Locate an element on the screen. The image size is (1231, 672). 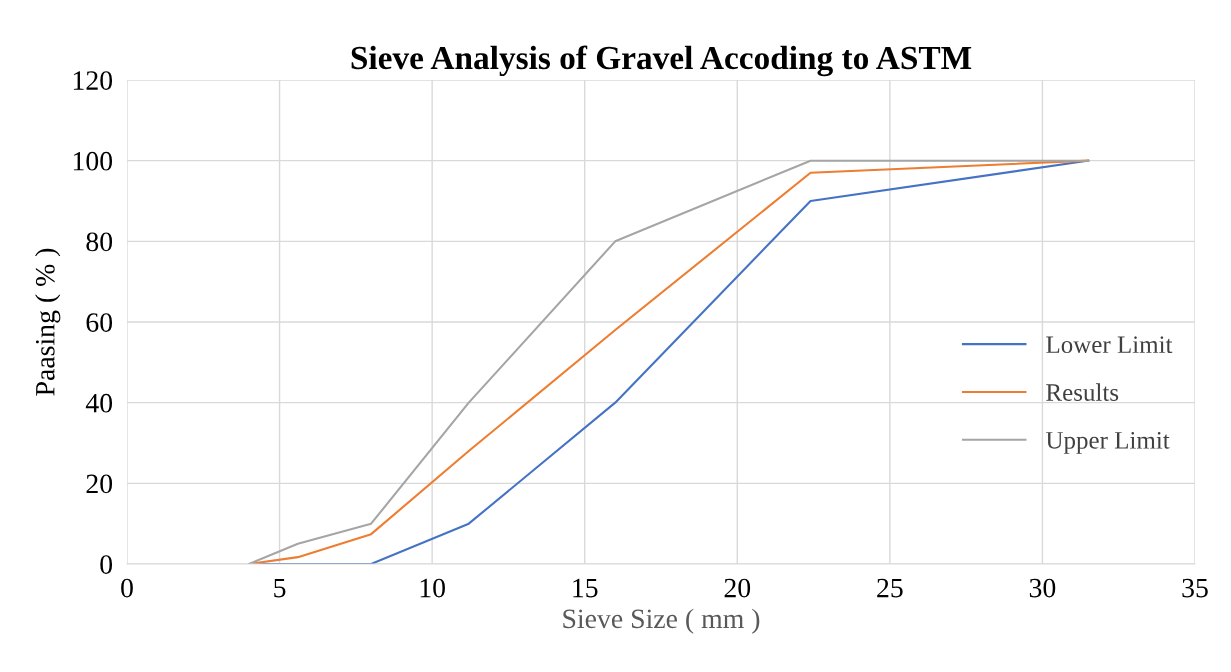
x-tick-label: 15 is located at coordinates (585, 588).